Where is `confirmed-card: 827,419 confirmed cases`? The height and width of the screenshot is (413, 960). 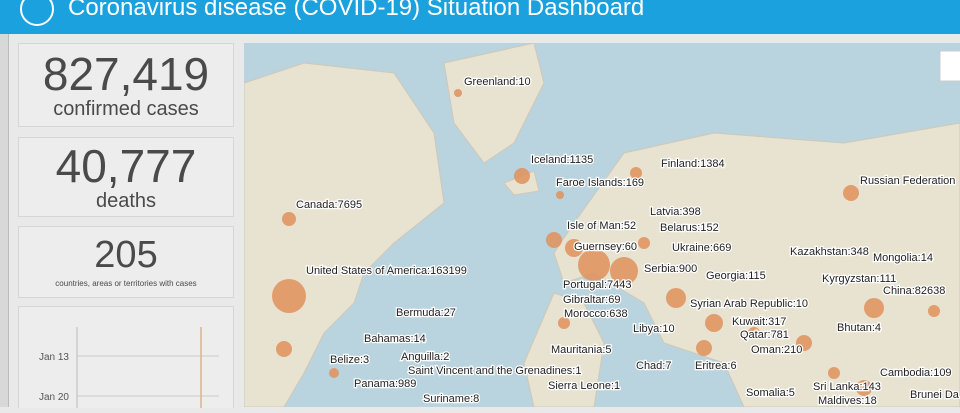
confirmed-card: 827,419 confirmed cases is located at coordinates (126, 85).